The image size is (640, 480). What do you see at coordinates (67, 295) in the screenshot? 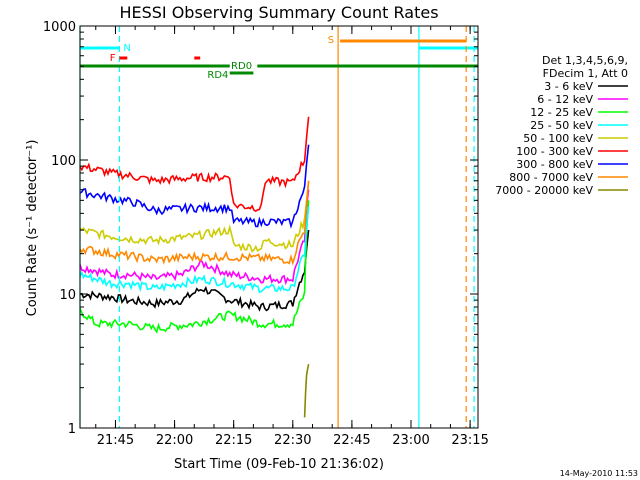
I see `y-tick-label: 10` at bounding box center [67, 295].